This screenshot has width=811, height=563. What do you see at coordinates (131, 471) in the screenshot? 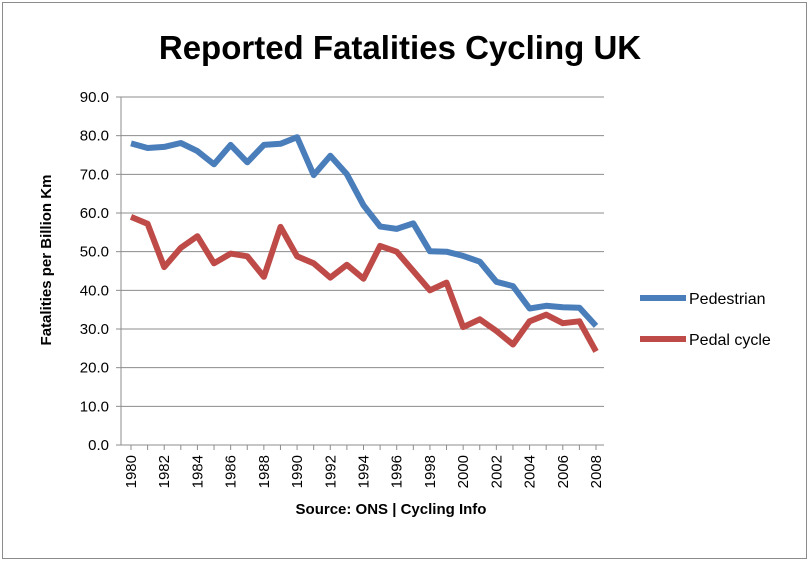
I see `x-tick-label: 1980` at bounding box center [131, 471].